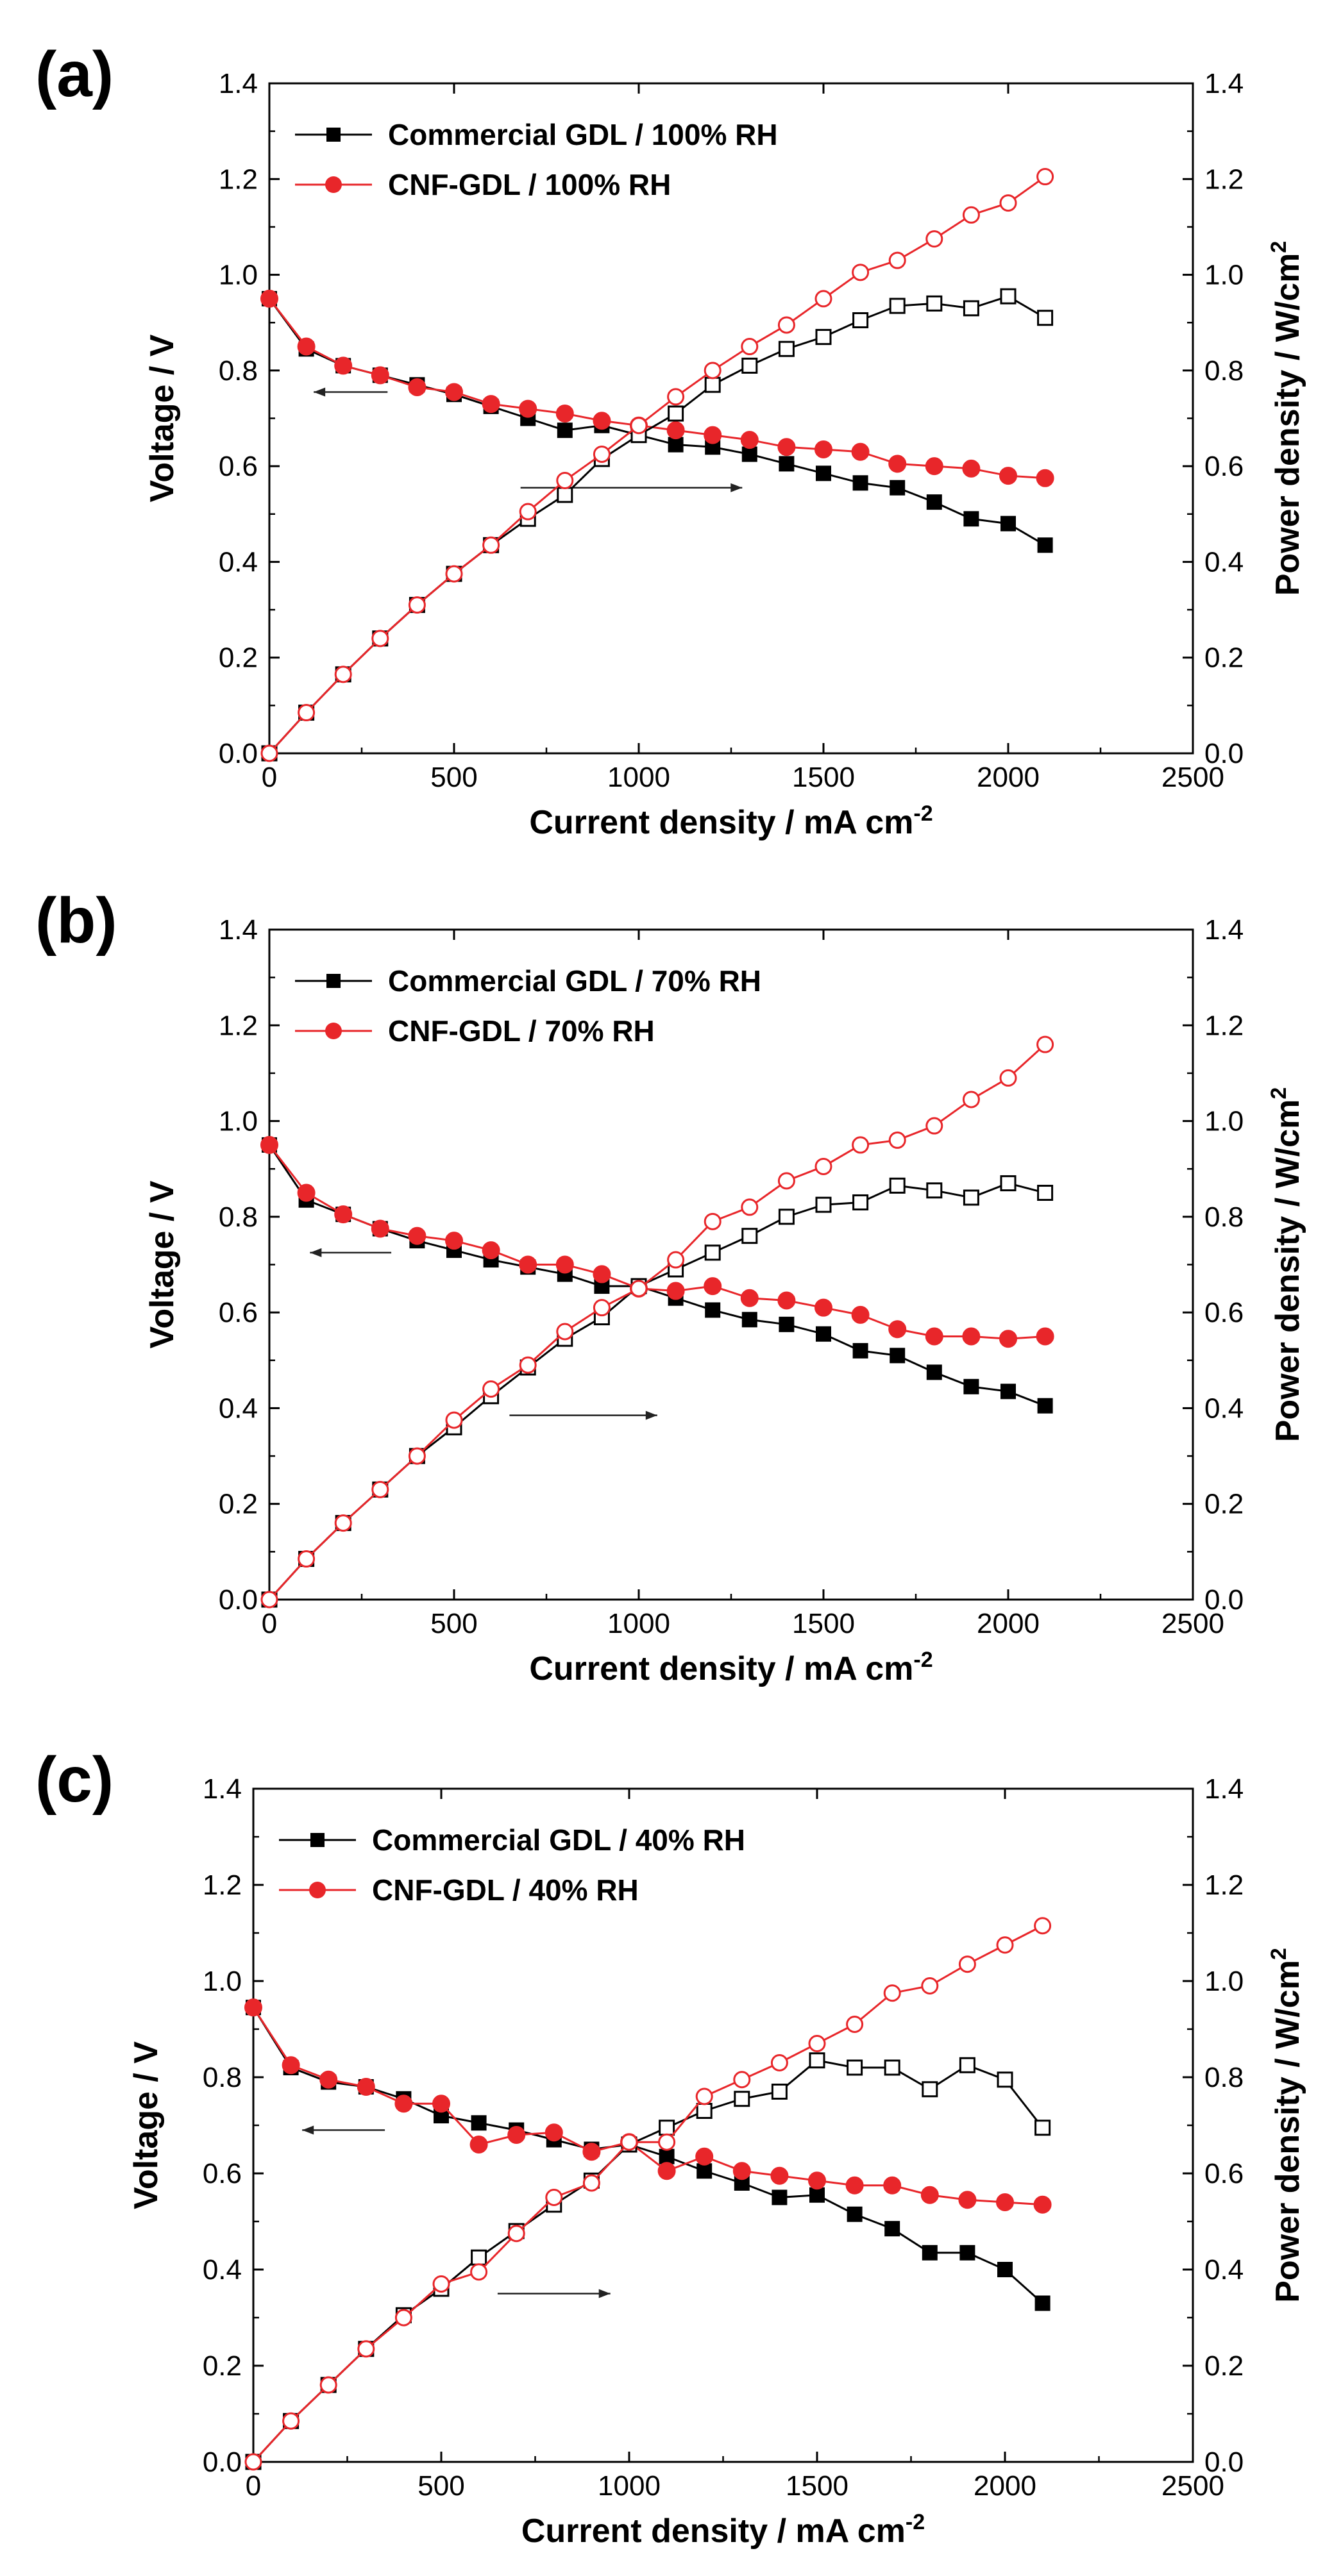 This screenshot has height=2576, width=1325. What do you see at coordinates (269, 777) in the screenshot?
I see `x-tick-label: 0` at bounding box center [269, 777].